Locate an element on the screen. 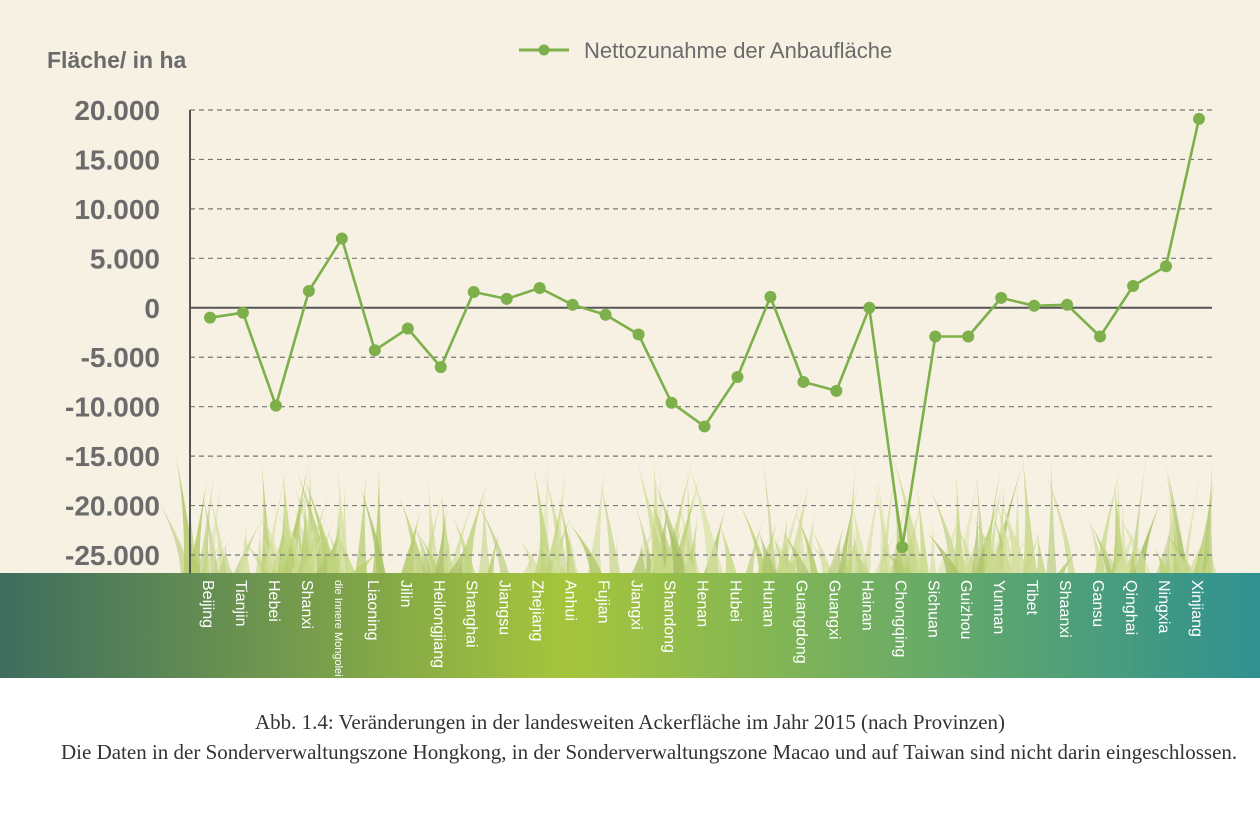  x-tick-label: Hebei is located at coordinates (273, 601).